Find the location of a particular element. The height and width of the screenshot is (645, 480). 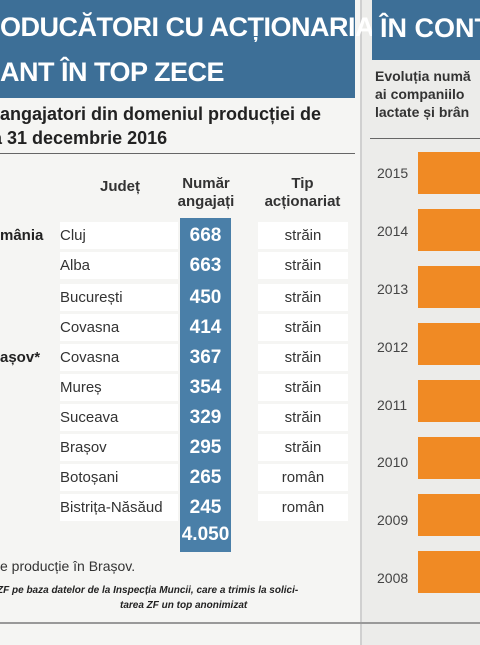

table-row: Mureș 354 străin is located at coordinates (177, 390).